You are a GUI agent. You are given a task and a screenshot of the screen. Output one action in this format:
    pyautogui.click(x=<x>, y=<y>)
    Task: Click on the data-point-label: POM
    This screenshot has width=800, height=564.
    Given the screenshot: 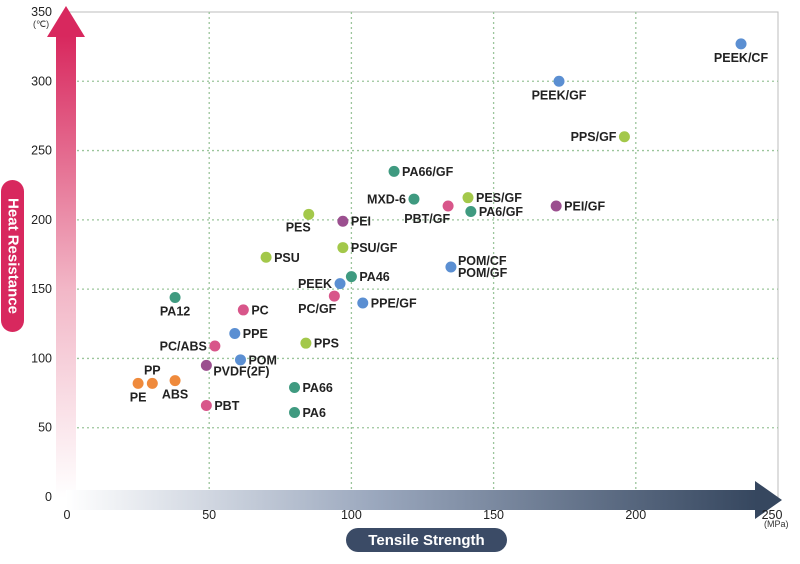 What is the action you would take?
    pyautogui.click(x=262, y=360)
    